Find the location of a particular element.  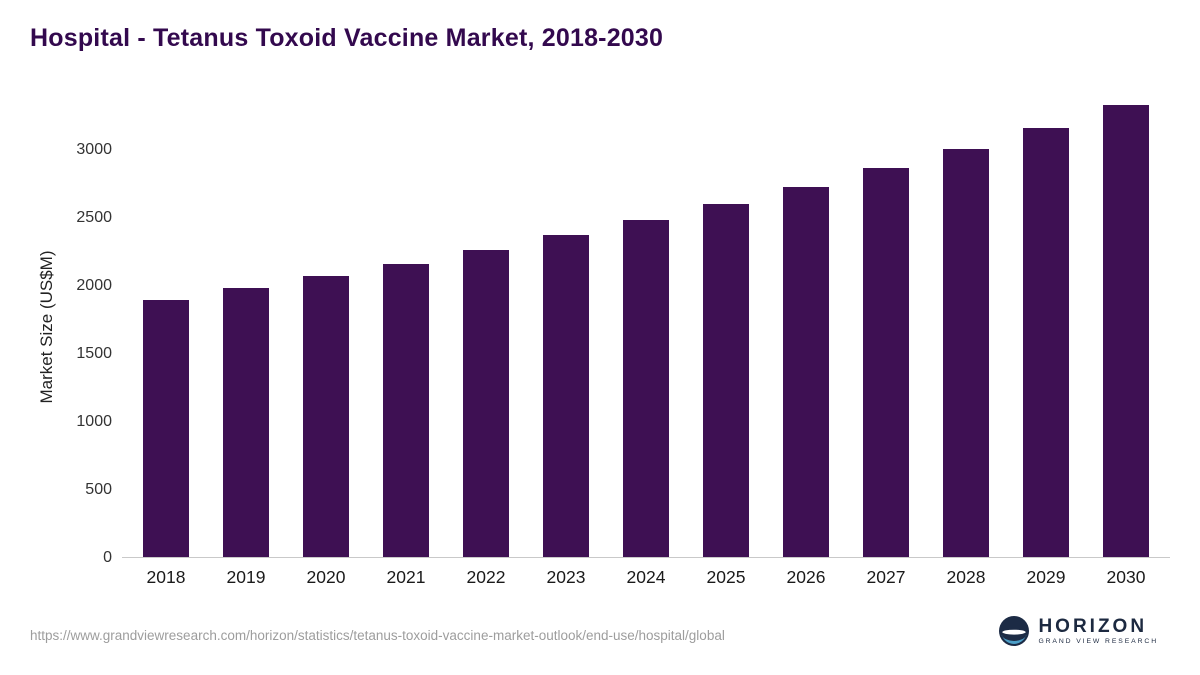

horizon-logo: HORIZON GRAND VIEW RESEARCH is located at coordinates (1078, 631).